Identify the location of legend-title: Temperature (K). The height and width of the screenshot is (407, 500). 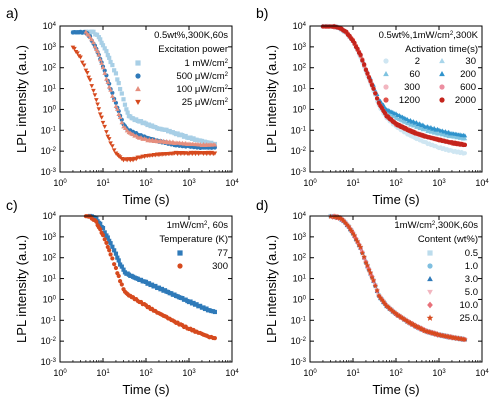
(193, 239).